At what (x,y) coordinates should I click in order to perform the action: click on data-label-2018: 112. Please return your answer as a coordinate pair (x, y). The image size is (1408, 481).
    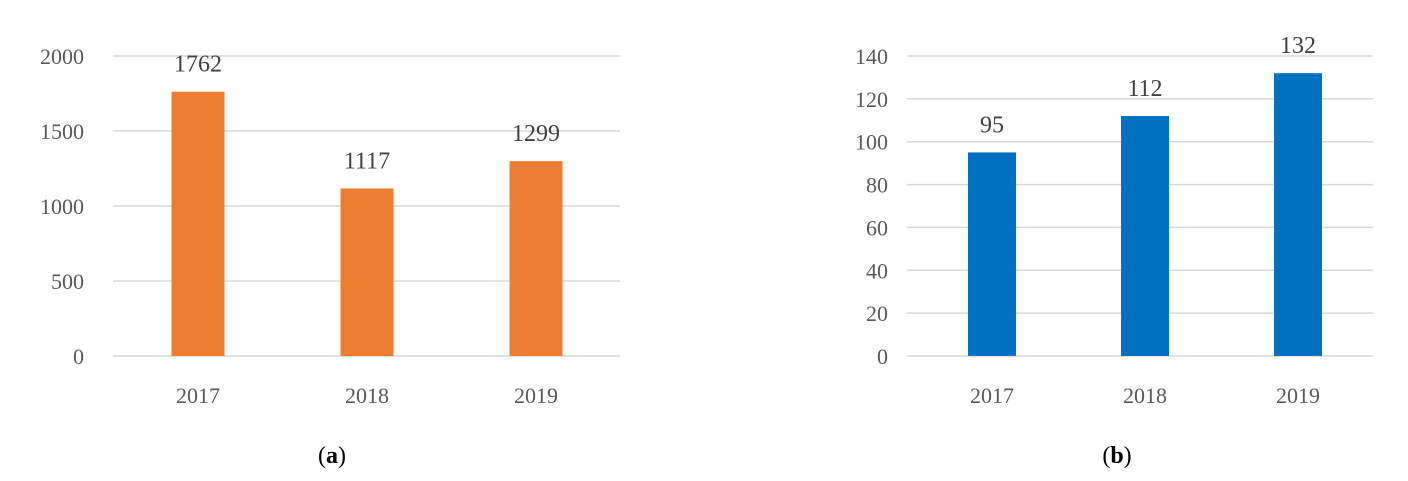
    Looking at the image, I should click on (1144, 89).